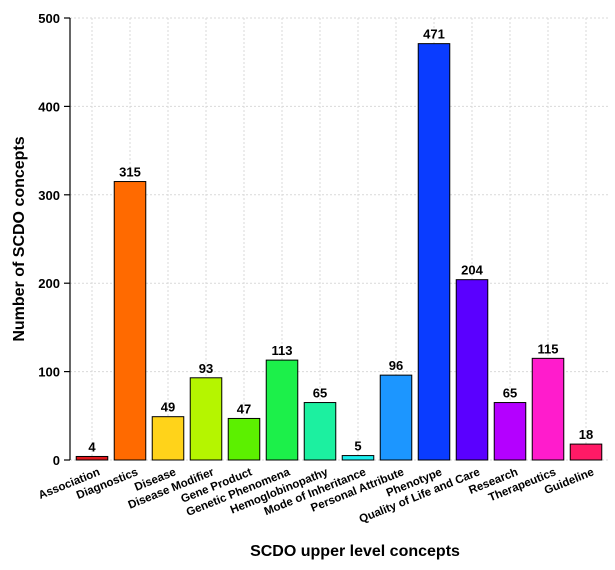 The width and height of the screenshot is (615, 570). Describe the element at coordinates (49, 283) in the screenshot. I see `y-tick-label: 200` at that location.